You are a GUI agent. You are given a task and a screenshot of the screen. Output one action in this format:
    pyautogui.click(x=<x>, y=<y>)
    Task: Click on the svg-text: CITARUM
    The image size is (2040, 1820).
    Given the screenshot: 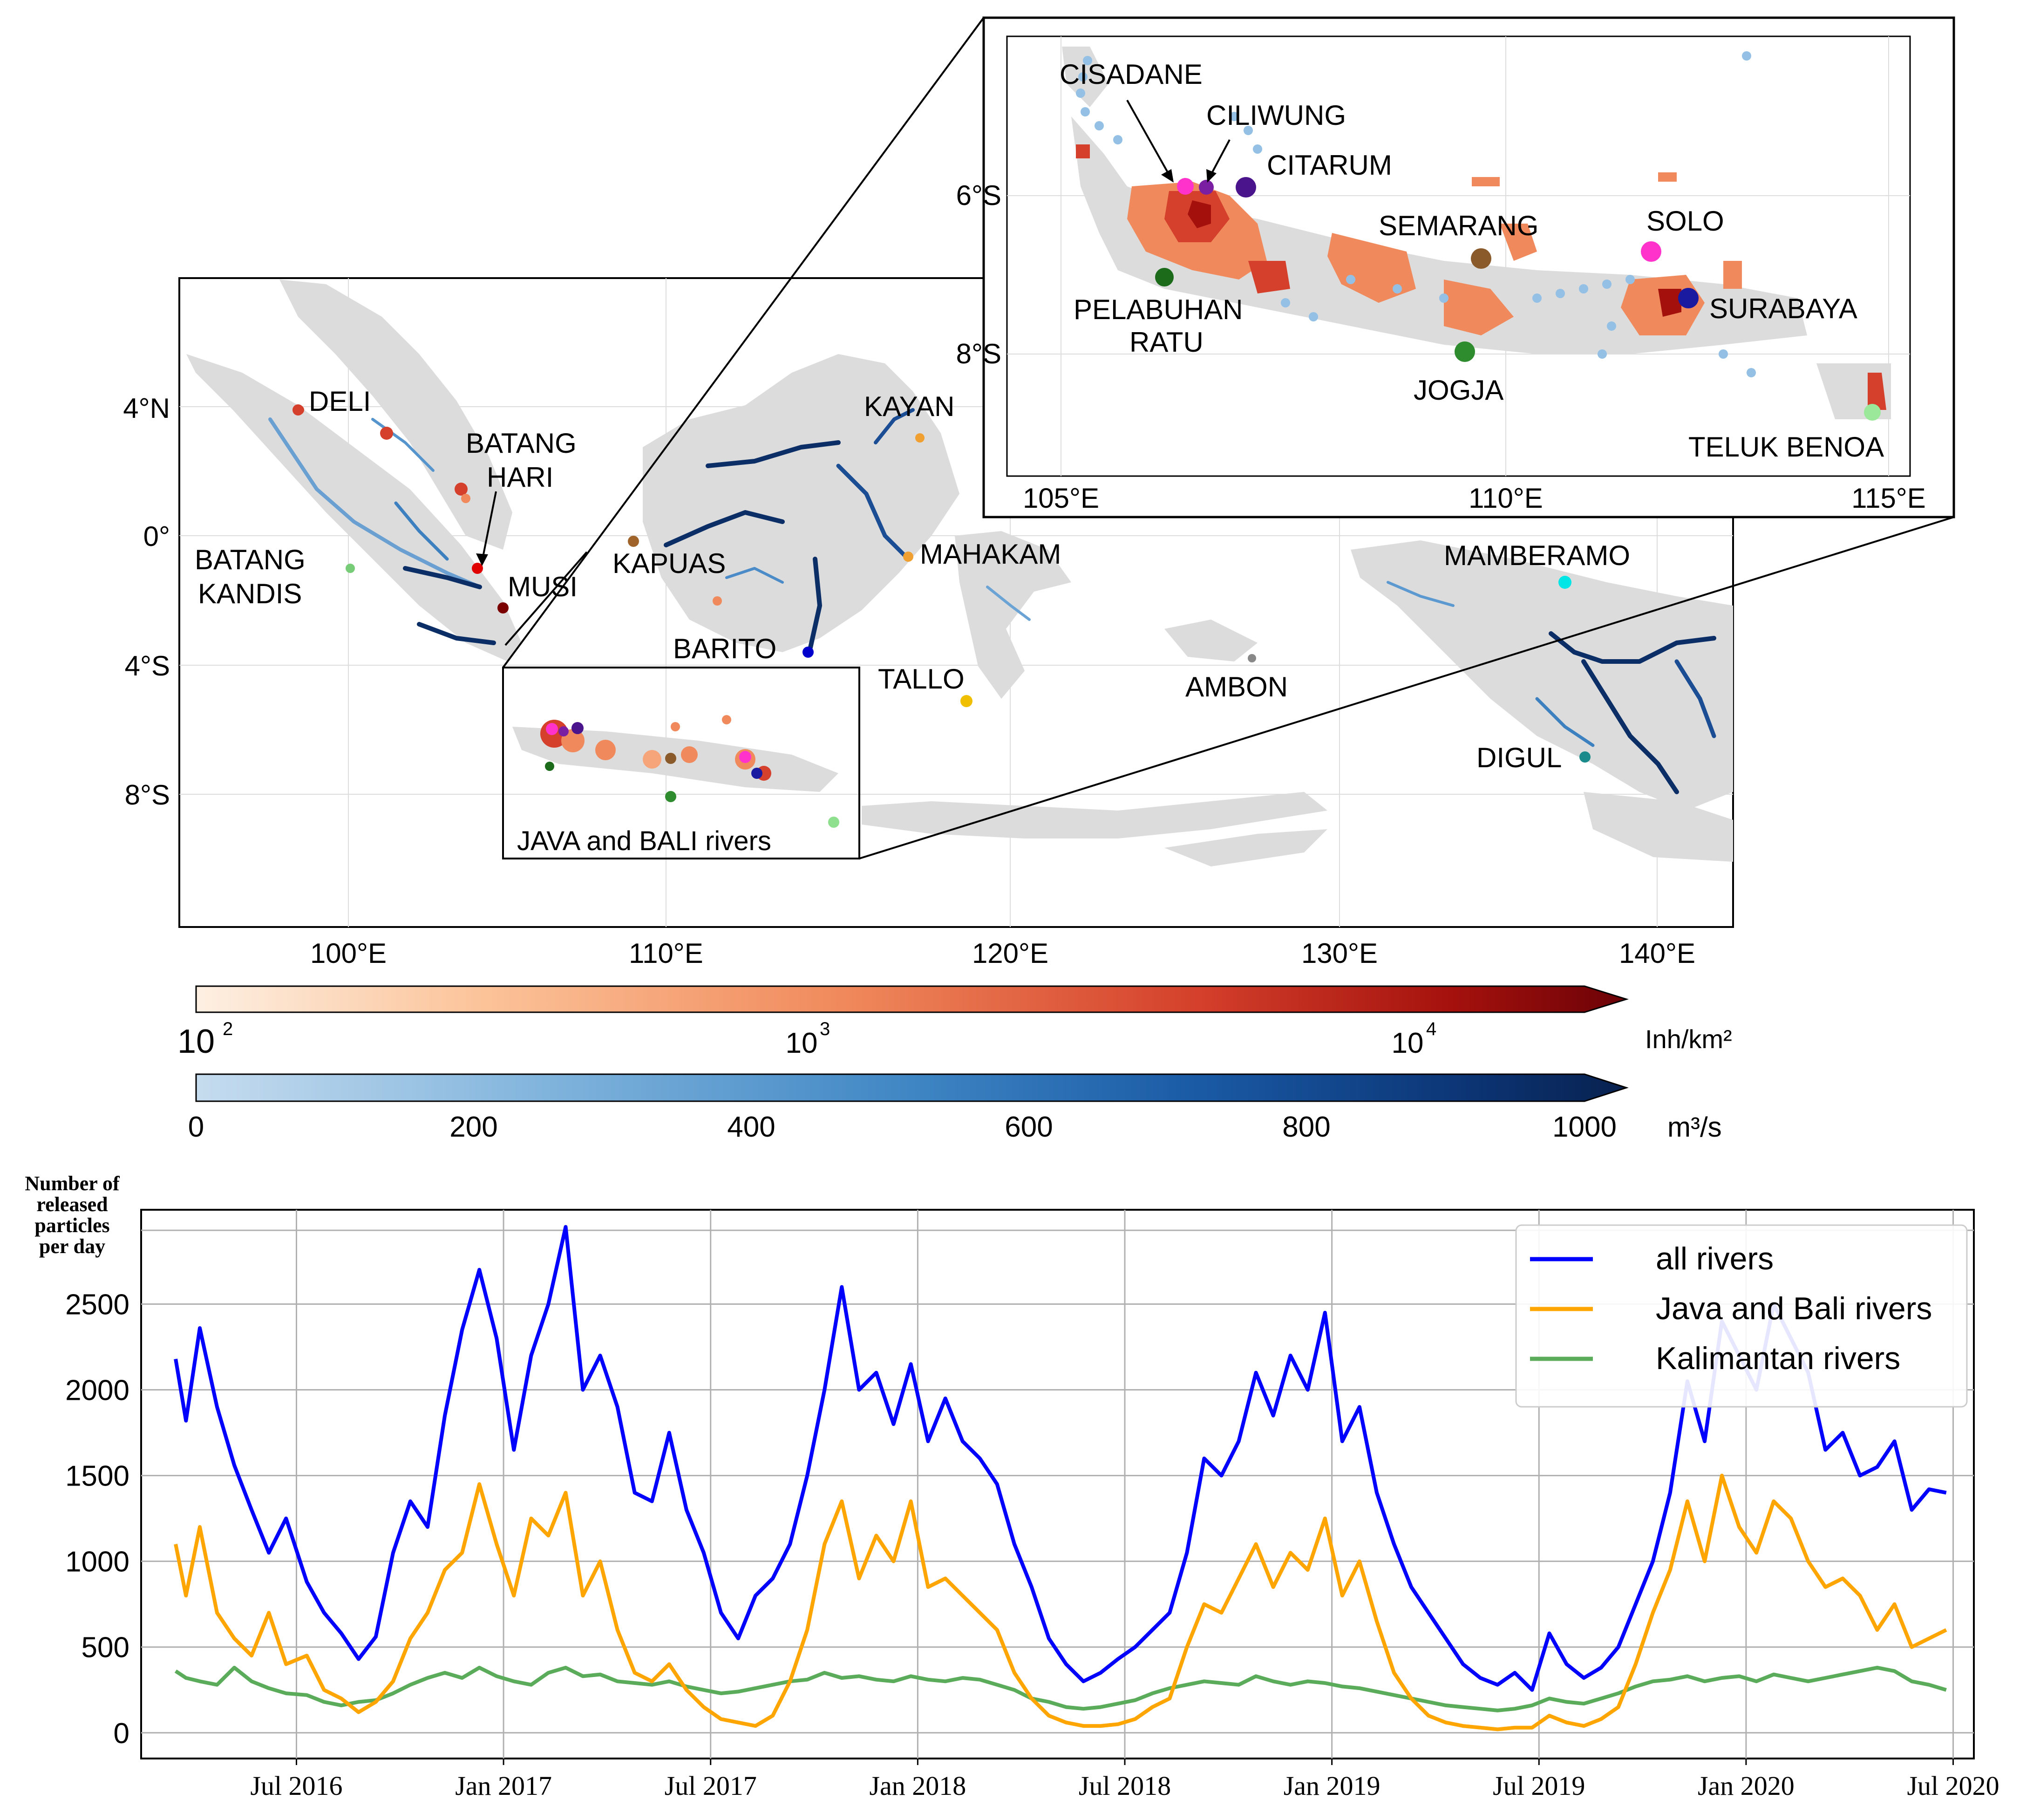 What is the action you would take?
    pyautogui.click(x=1329, y=165)
    